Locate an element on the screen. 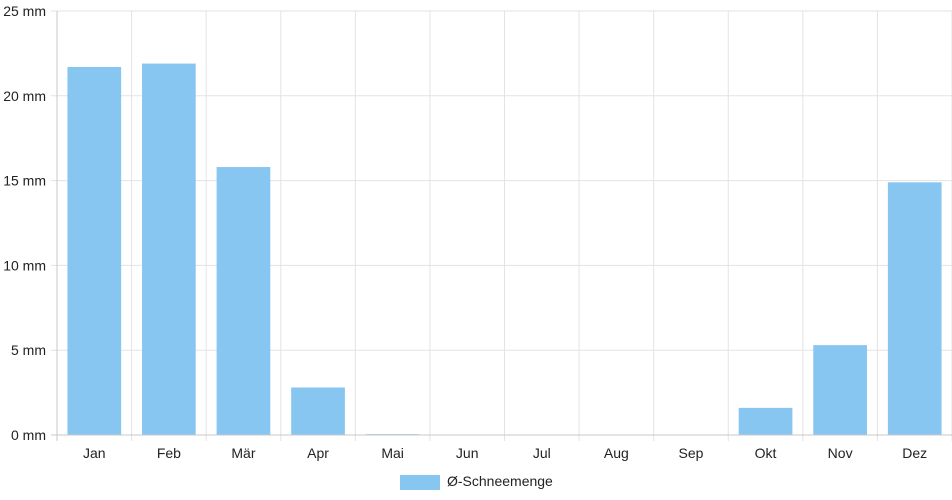 This screenshot has width=952, height=500. y-tick-label: 10 mm is located at coordinates (24, 265).